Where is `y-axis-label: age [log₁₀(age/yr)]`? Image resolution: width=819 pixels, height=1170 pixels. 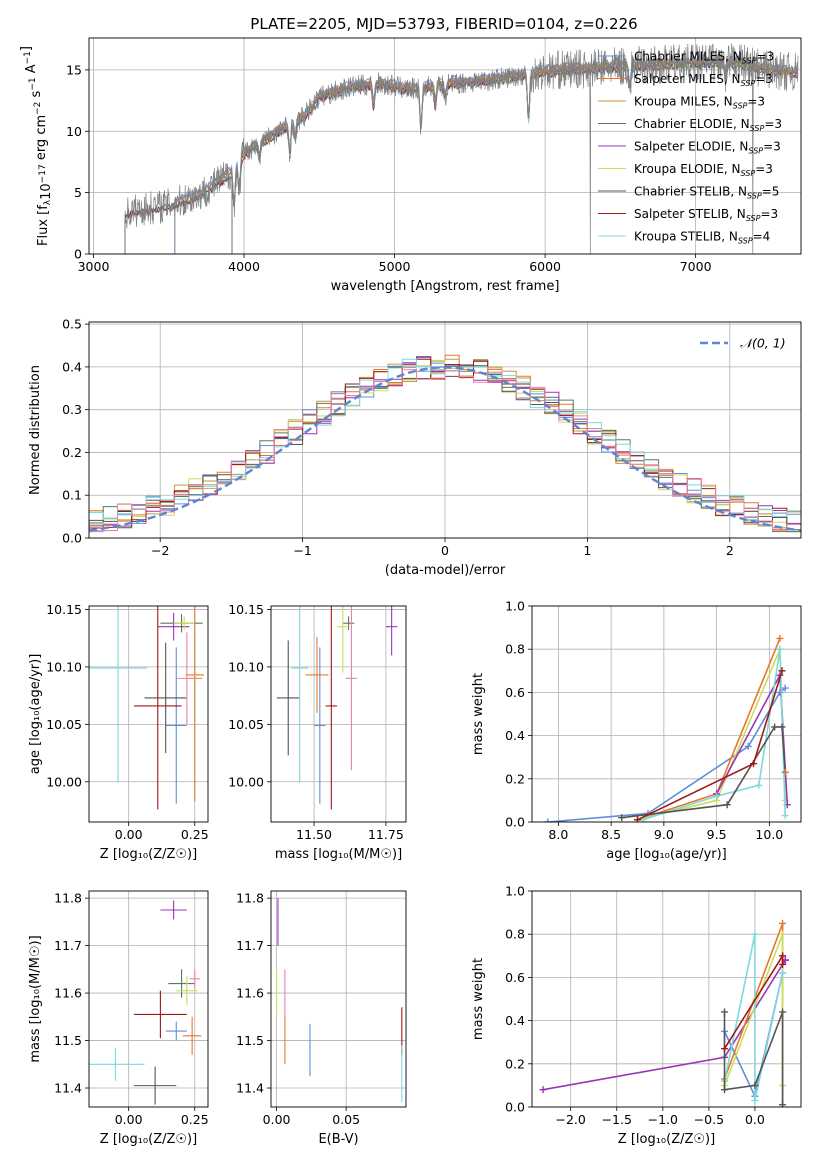 y-axis-label: age [log₁₀(age/yr)] is located at coordinates (35, 714).